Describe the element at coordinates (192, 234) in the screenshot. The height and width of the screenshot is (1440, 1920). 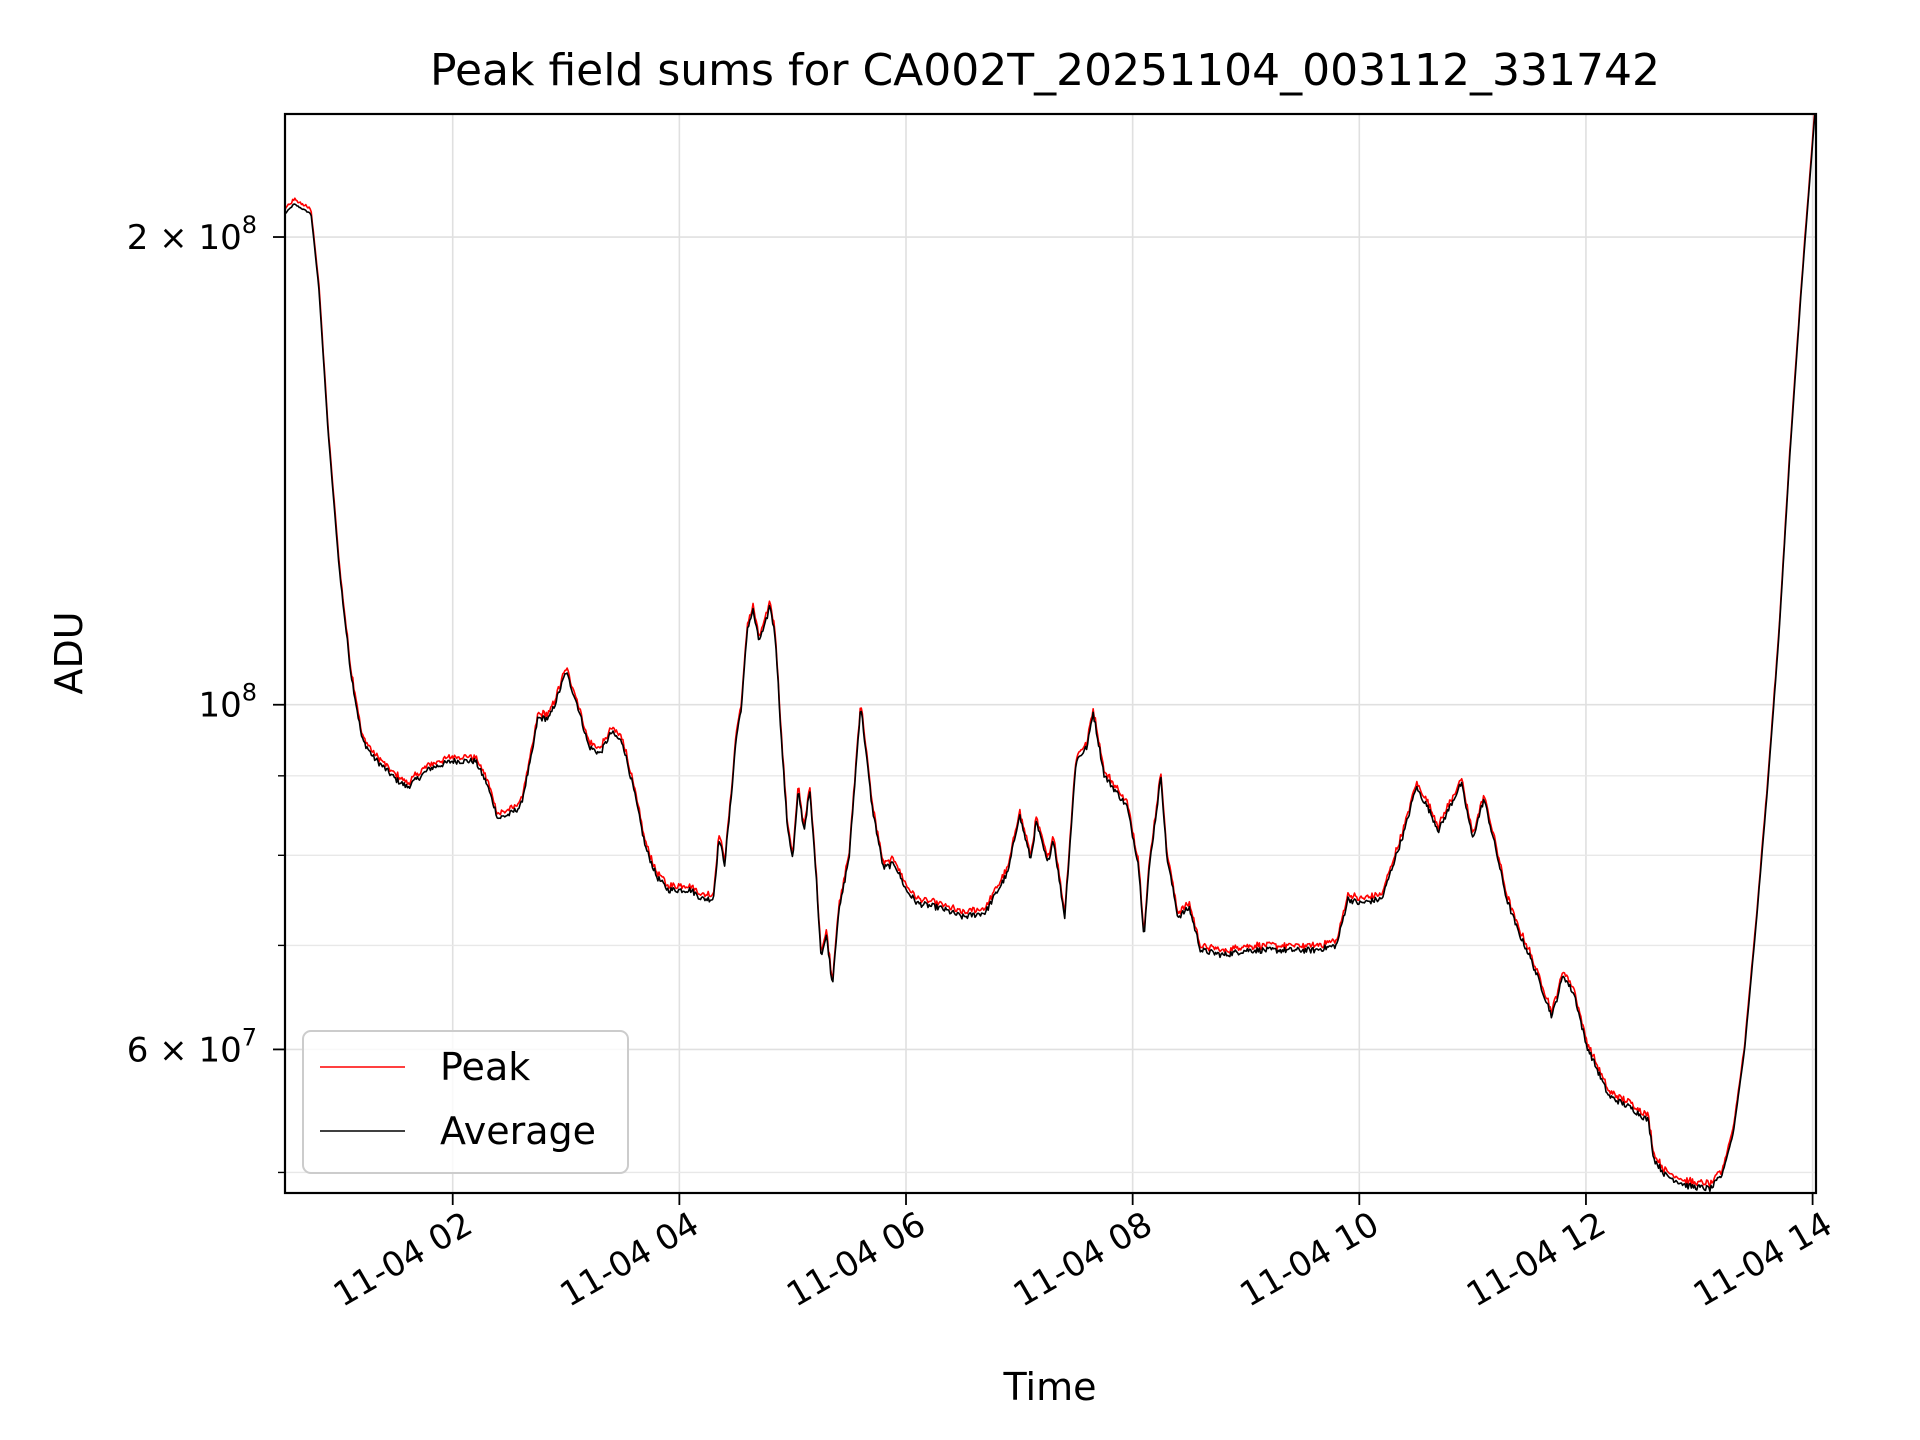
I see `y-tick-label: 2 × 108` at that location.